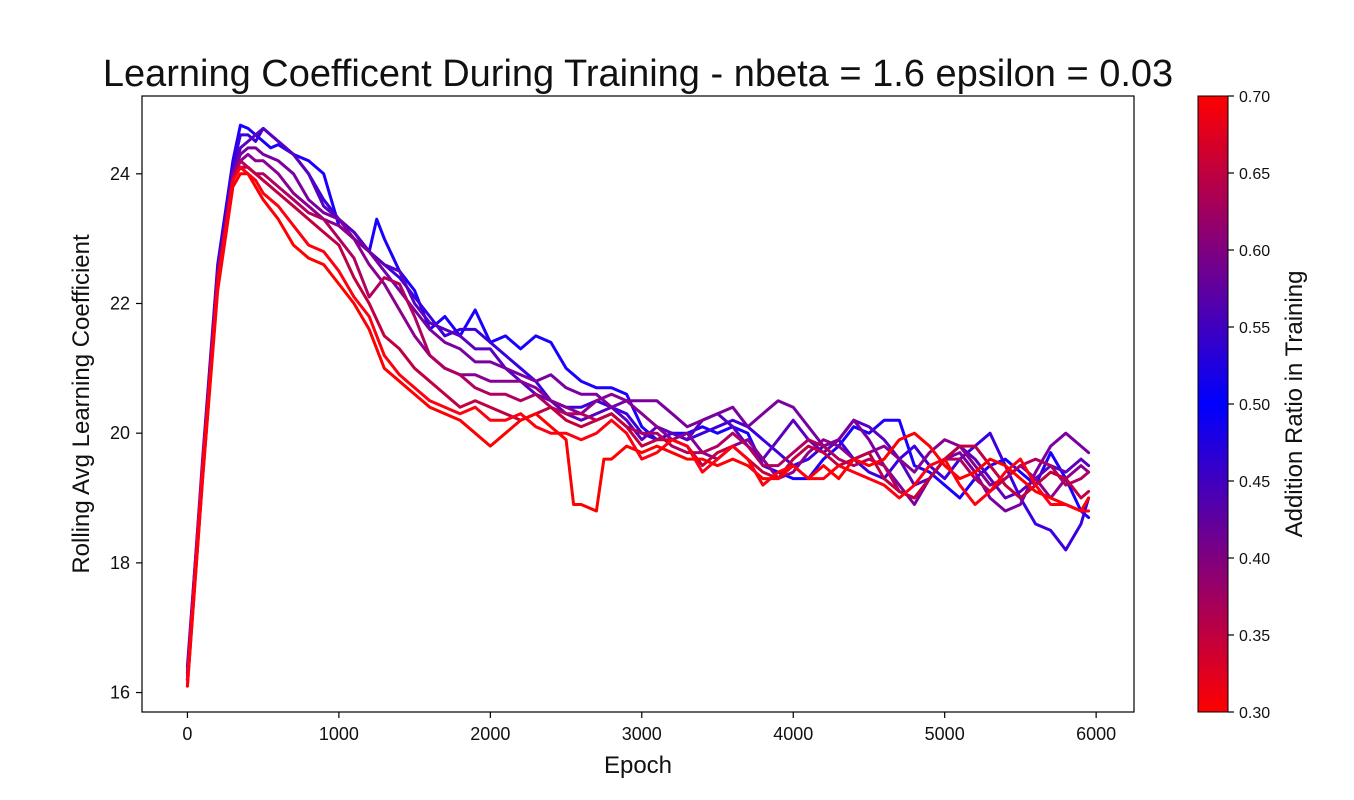  I want to click on y-tick-label: 18, so click(120, 563).